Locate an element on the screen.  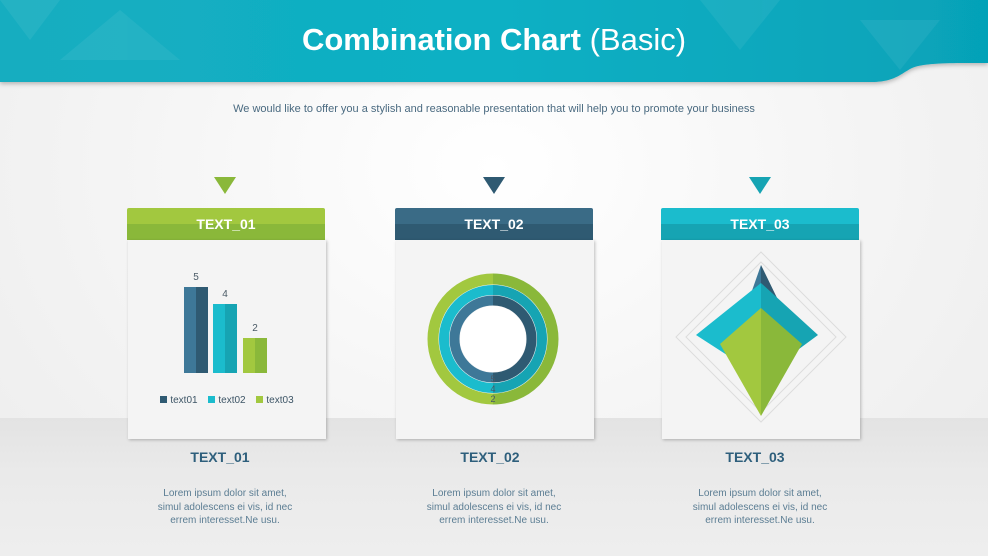
card-header-label: TEXT_03 is located at coordinates (760, 224).